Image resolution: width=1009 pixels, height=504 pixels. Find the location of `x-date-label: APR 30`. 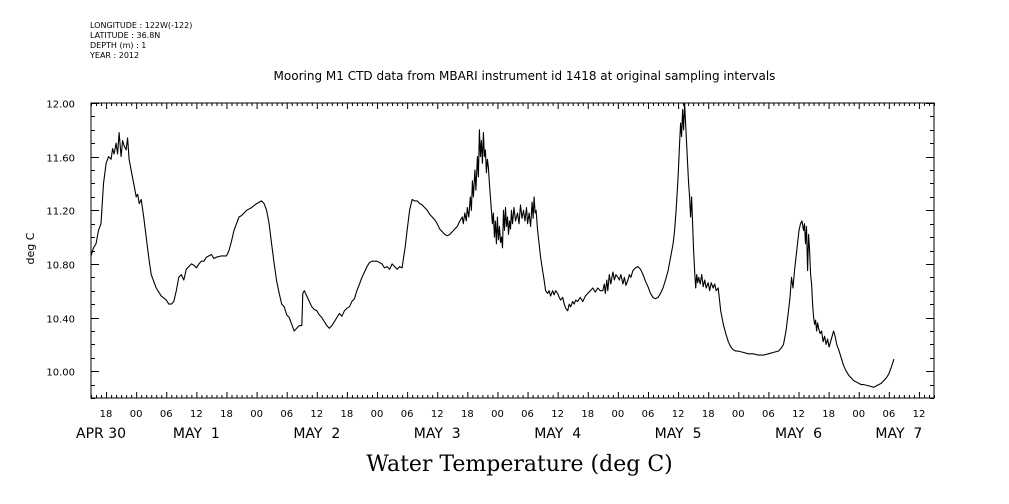

x-date-label: APR 30 is located at coordinates (101, 434).